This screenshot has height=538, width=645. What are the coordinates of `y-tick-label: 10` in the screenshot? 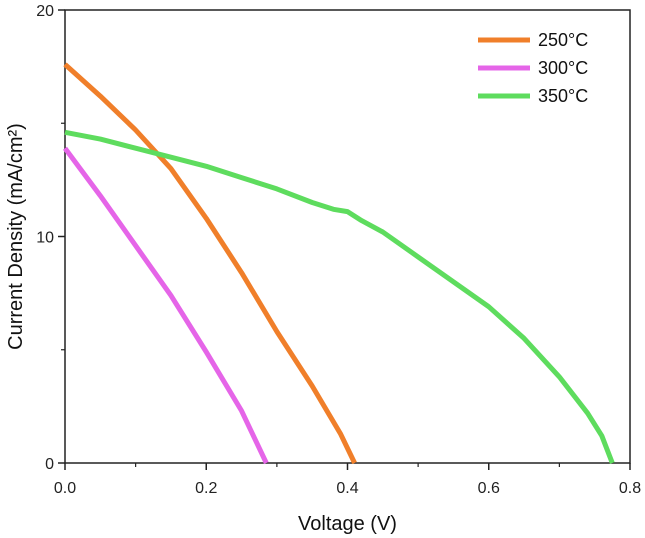 It's located at (45, 238).